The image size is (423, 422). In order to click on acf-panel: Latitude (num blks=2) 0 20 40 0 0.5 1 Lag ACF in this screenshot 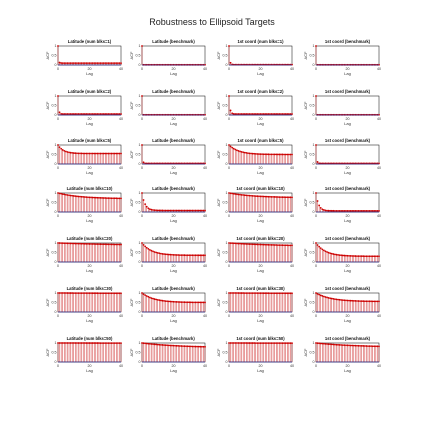, I will do `click(84, 107)`.